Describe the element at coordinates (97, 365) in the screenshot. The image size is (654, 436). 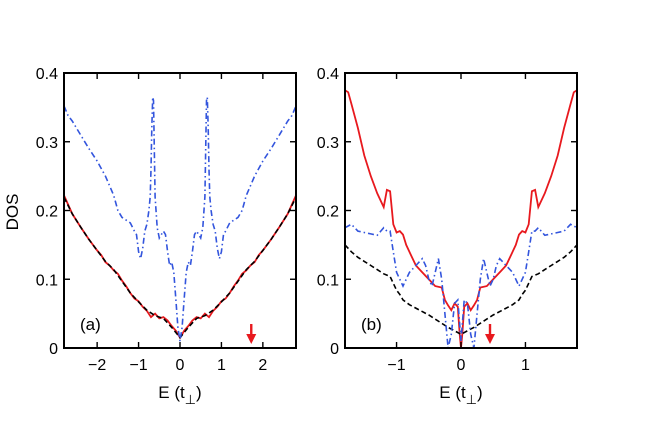
I see `x-tick-label: −2` at that location.